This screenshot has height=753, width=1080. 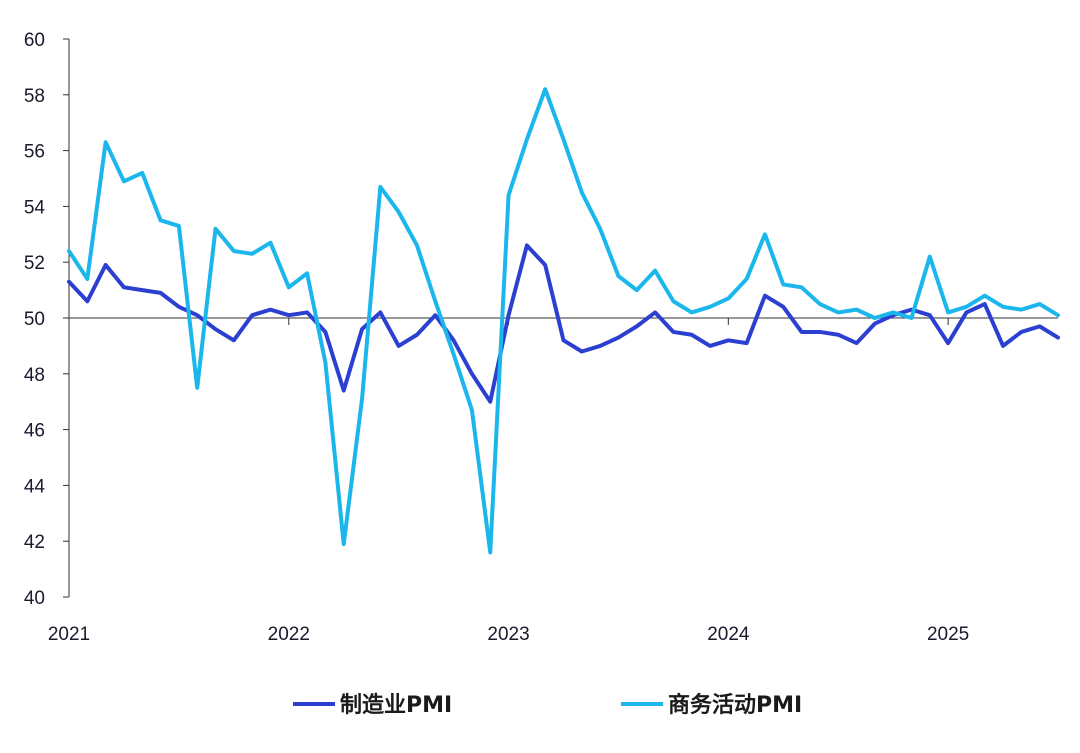 I want to click on y-tick-label: 48, so click(x=34, y=375).